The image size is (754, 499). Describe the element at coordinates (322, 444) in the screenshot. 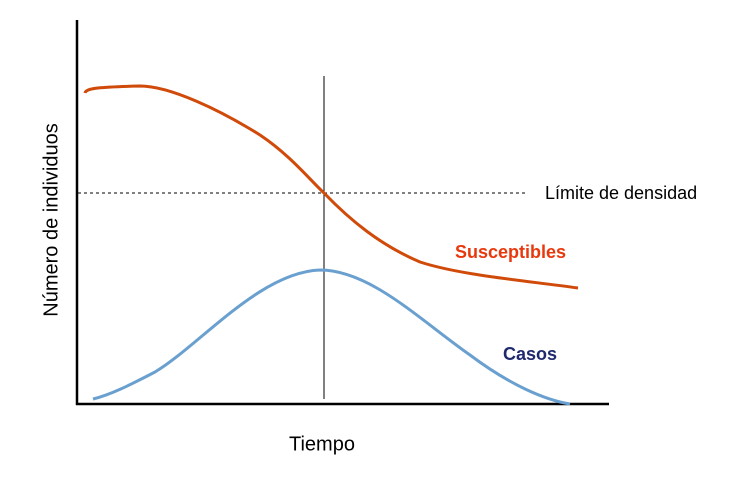

I see `x-axis-label: Tiempo` at that location.